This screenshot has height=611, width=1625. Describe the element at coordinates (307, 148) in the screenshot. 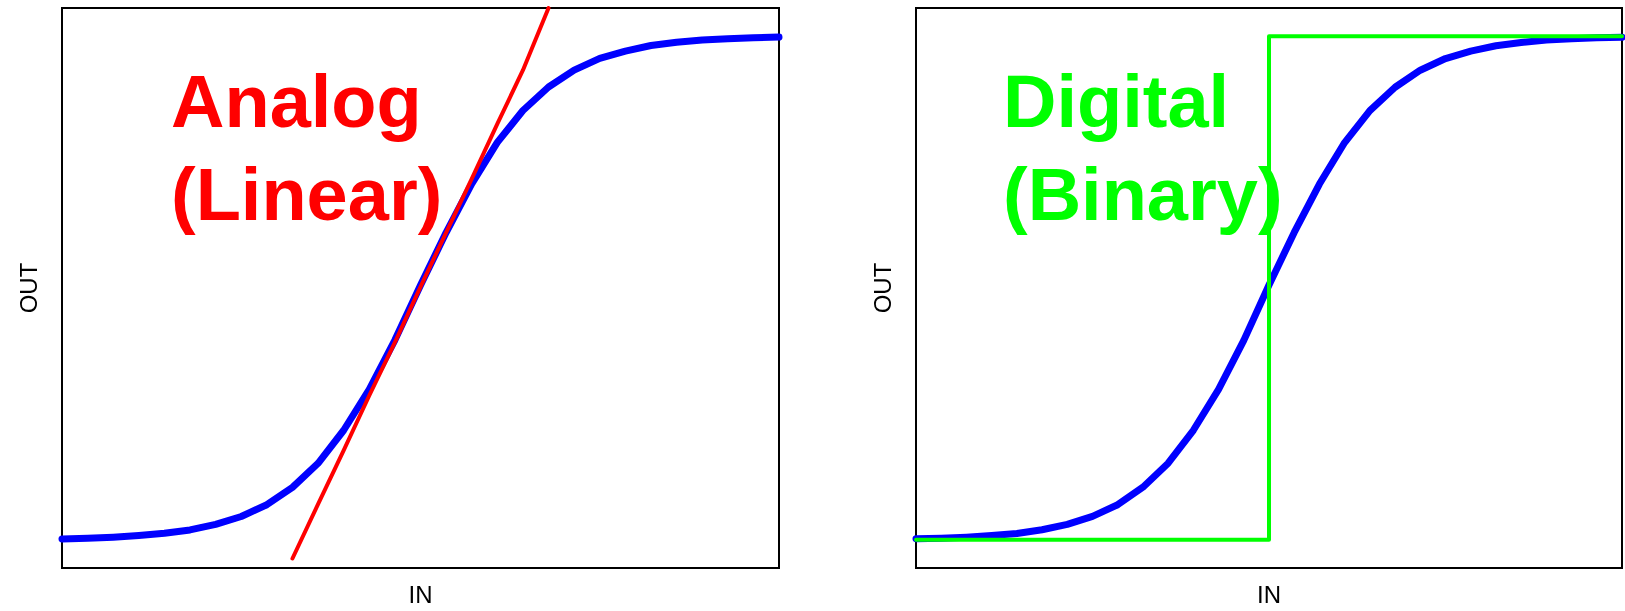

I see `series-label: Analog (Linear)` at that location.